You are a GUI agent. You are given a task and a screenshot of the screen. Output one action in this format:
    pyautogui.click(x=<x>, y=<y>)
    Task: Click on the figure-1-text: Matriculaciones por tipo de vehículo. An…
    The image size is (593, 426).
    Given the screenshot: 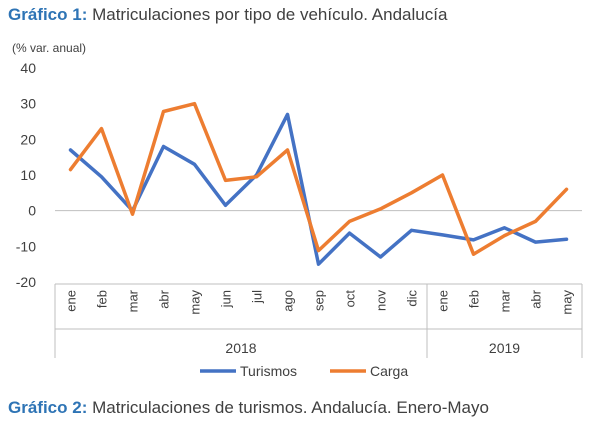 What is the action you would take?
    pyautogui.click(x=270, y=14)
    